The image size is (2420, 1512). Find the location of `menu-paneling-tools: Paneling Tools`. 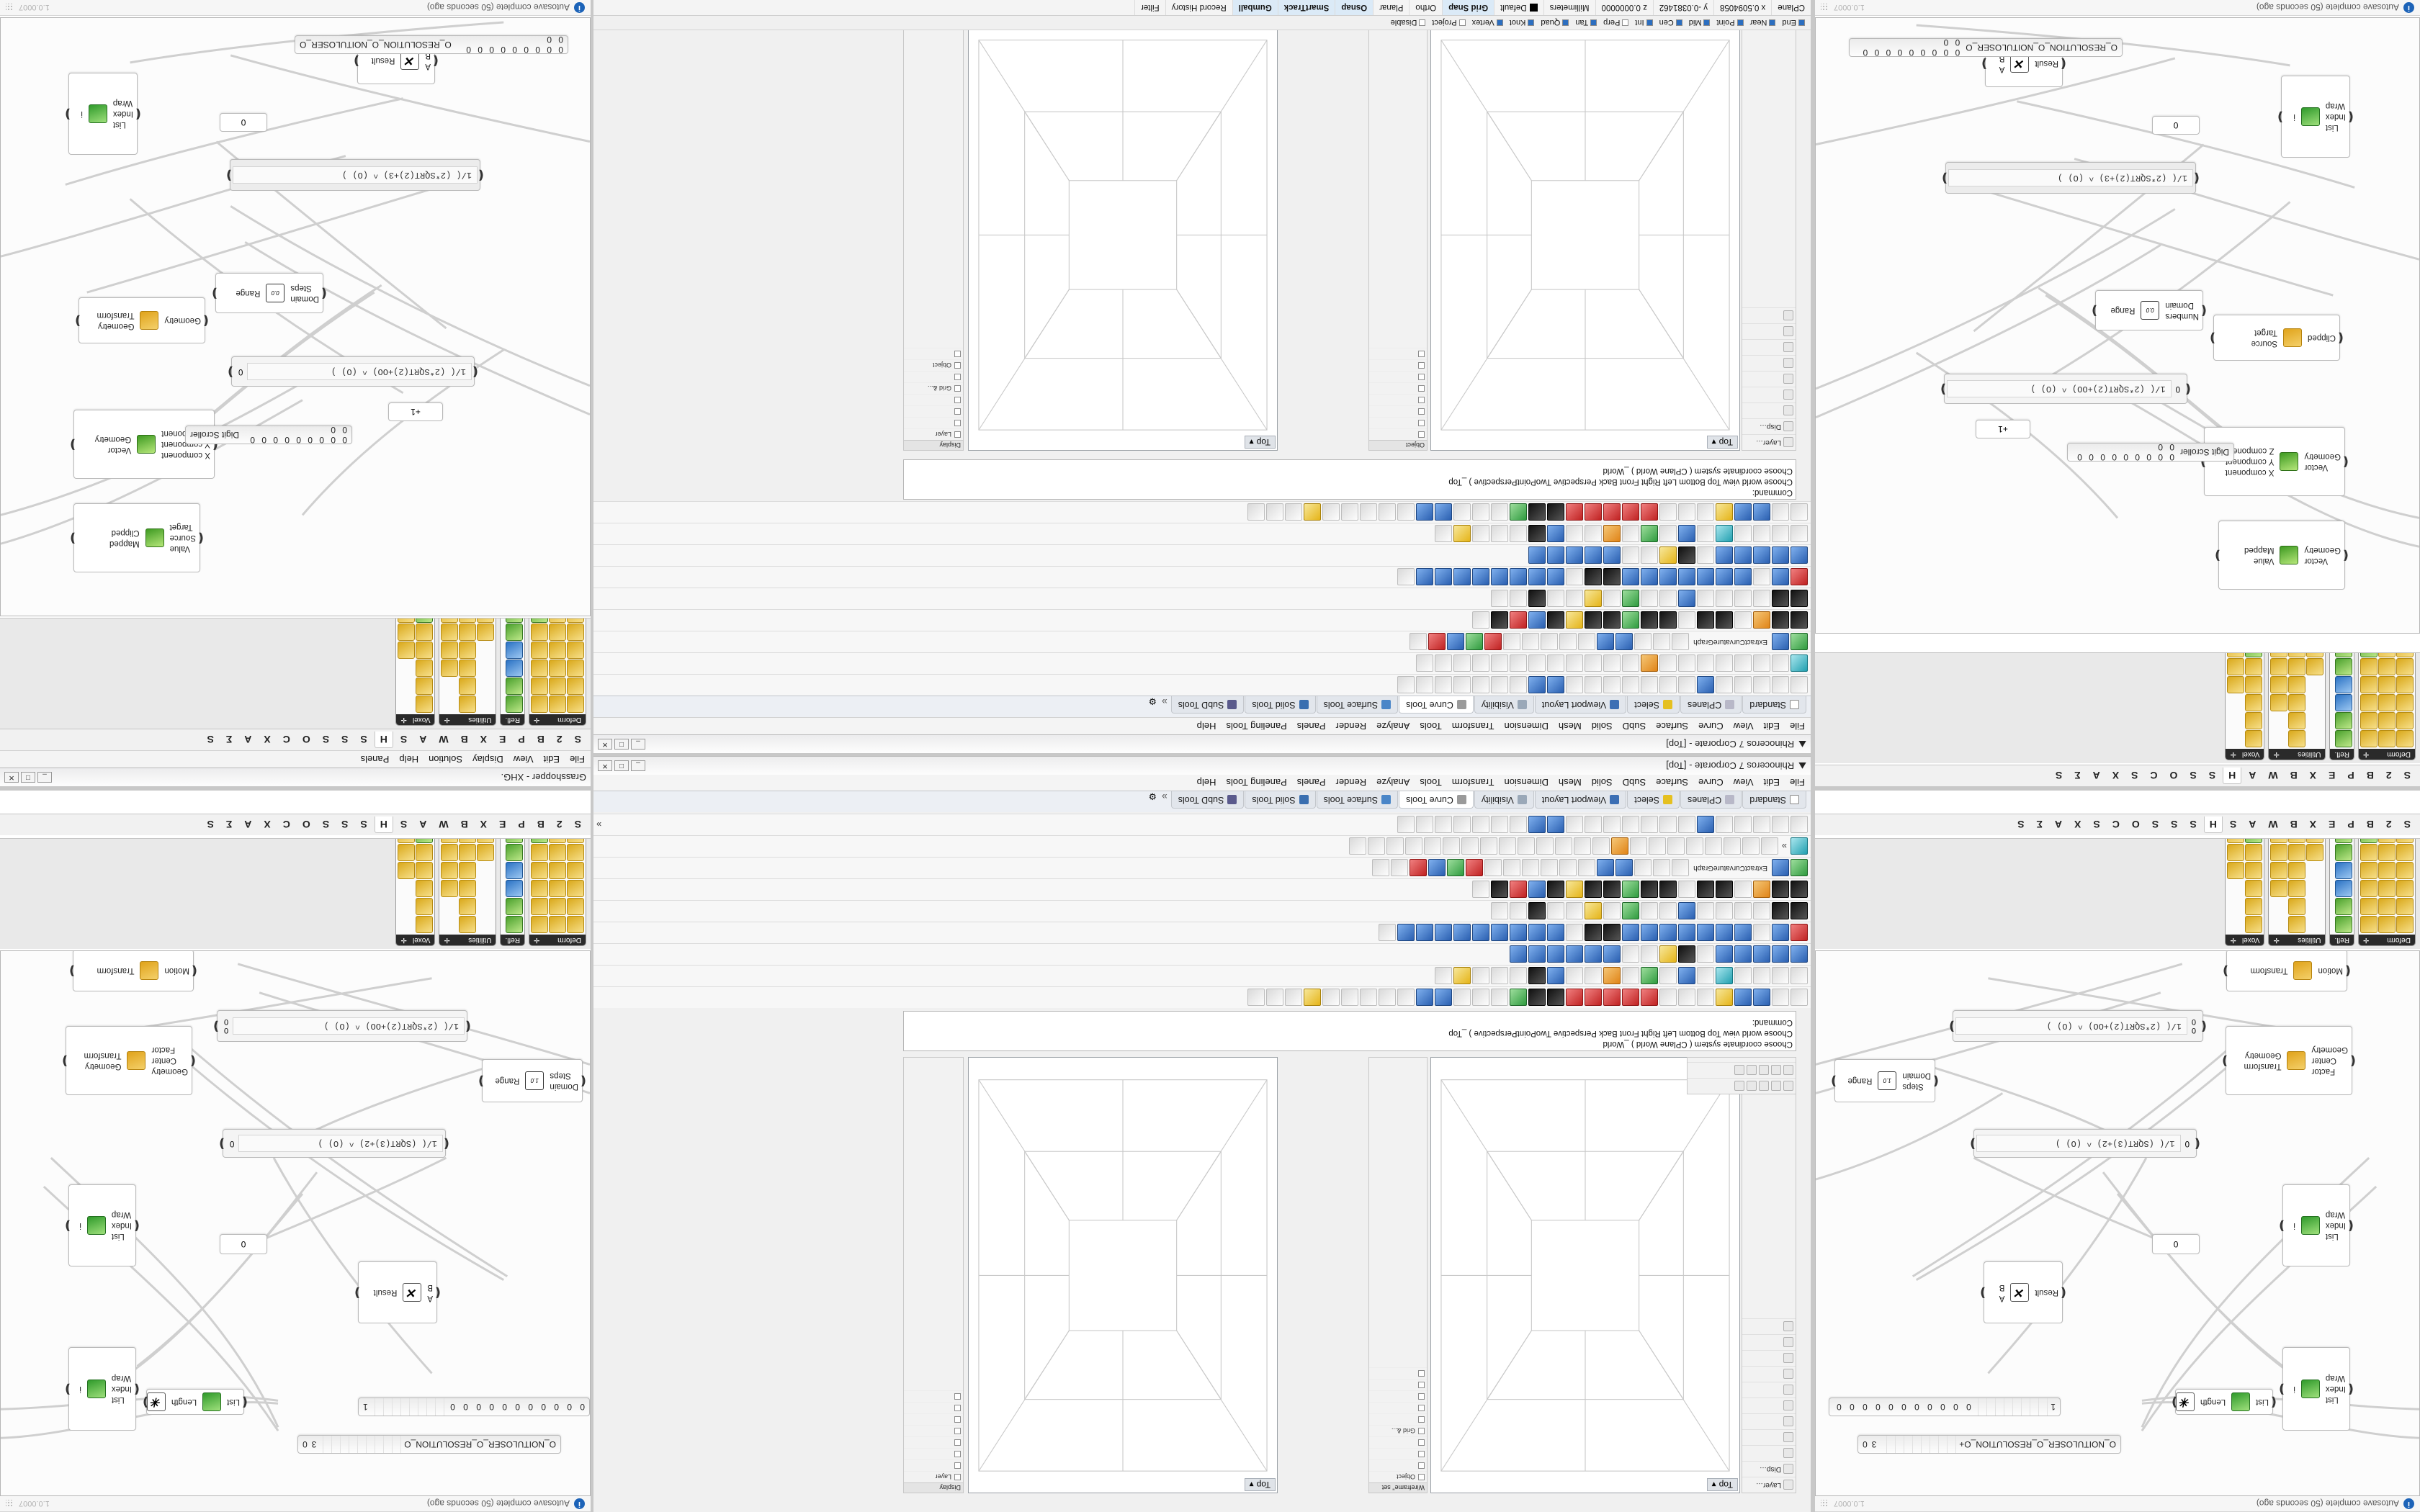

menu-paneling-tools: Paneling Tools is located at coordinates (1256, 726).